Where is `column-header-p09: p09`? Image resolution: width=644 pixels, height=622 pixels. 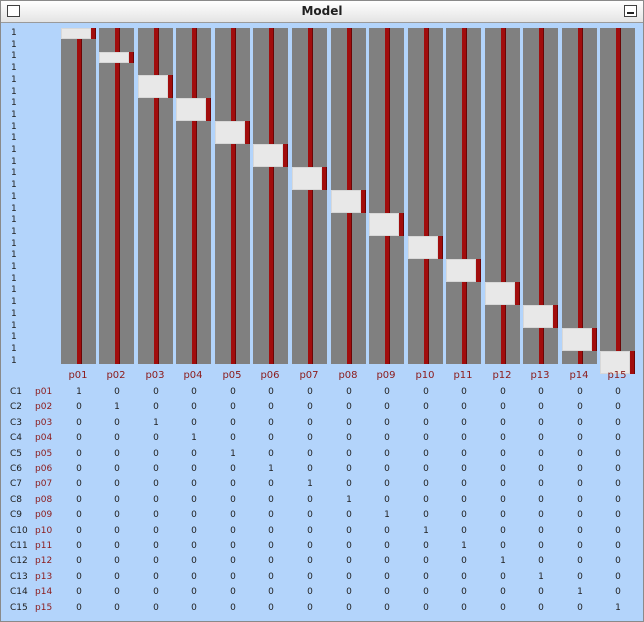 column-header-p09: p09 is located at coordinates (386, 375).